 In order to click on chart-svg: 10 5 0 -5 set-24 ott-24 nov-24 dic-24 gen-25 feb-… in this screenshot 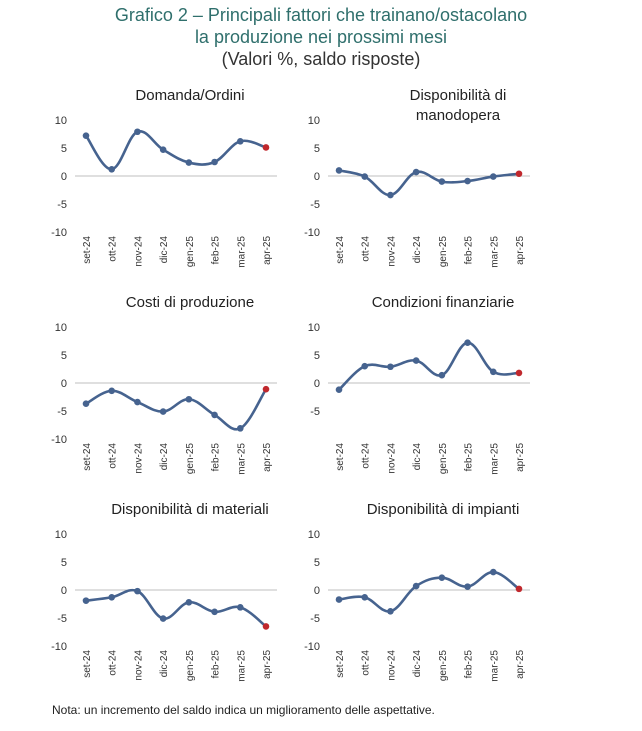, I will do `click(419, 398)`.